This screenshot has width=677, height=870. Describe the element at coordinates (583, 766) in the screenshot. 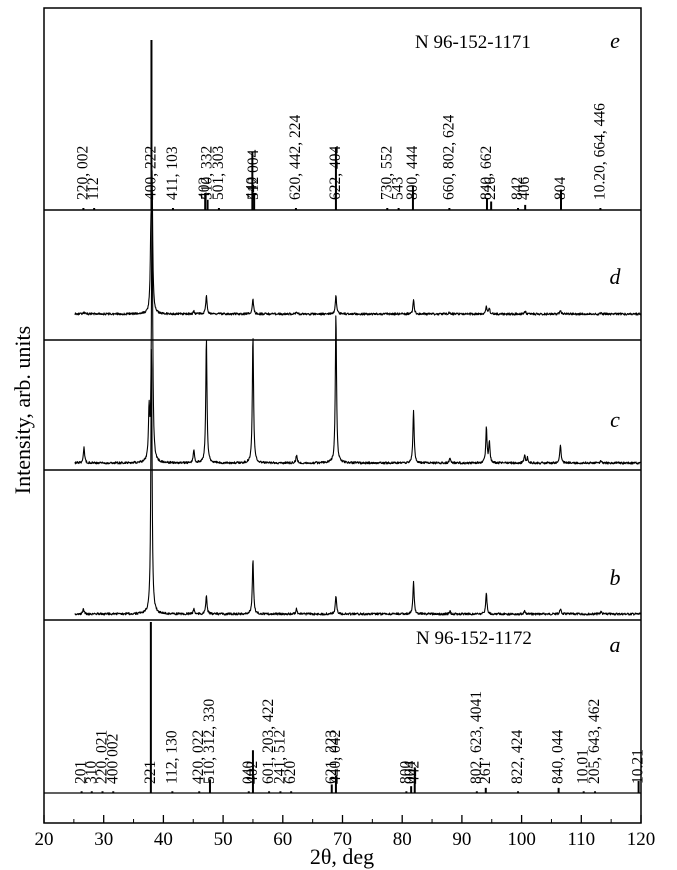

I see `reflection-label: 10.01` at that location.